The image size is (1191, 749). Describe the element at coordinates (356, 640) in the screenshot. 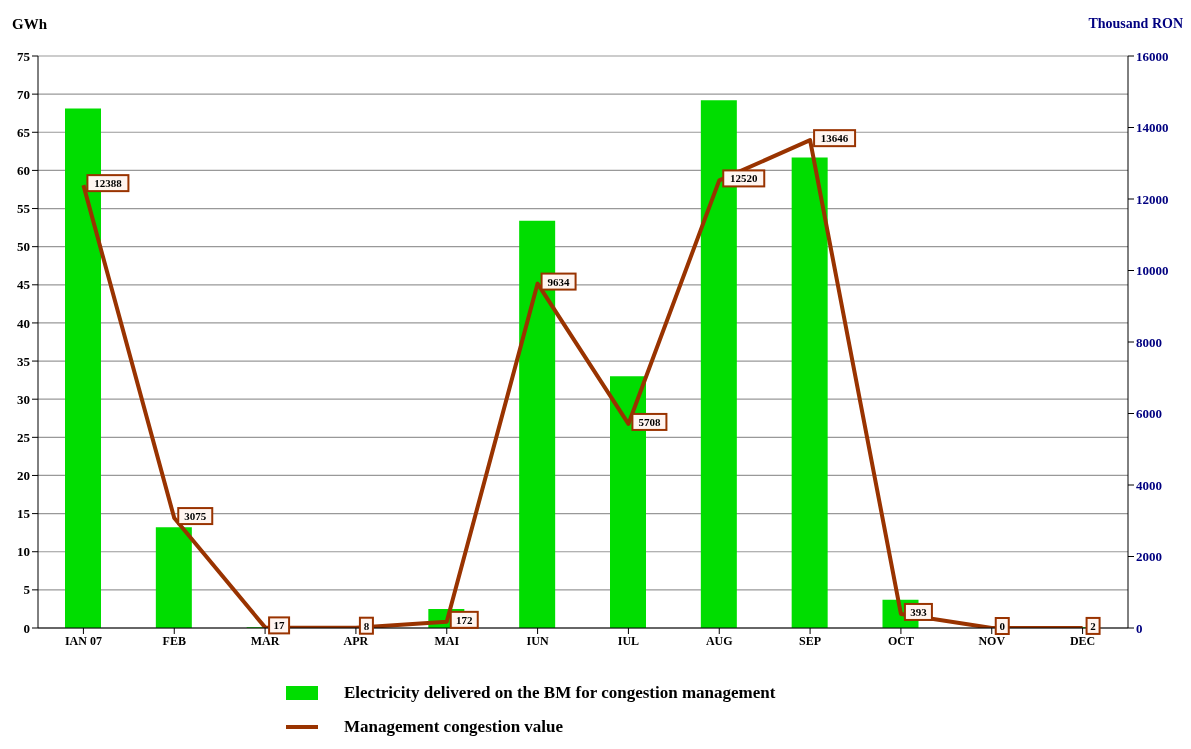

I see `x-tick-label: APR` at that location.